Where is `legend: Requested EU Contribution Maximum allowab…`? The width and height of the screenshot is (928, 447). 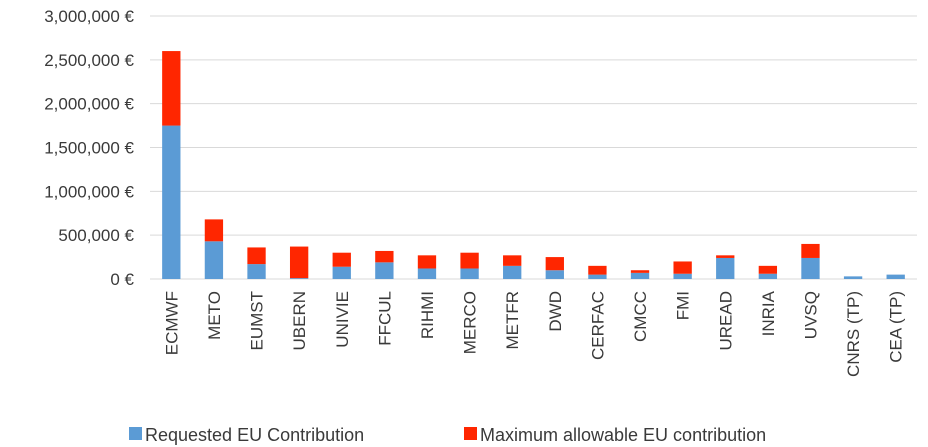
legend: Requested EU Contribution Maximum allowab… is located at coordinates (447, 435).